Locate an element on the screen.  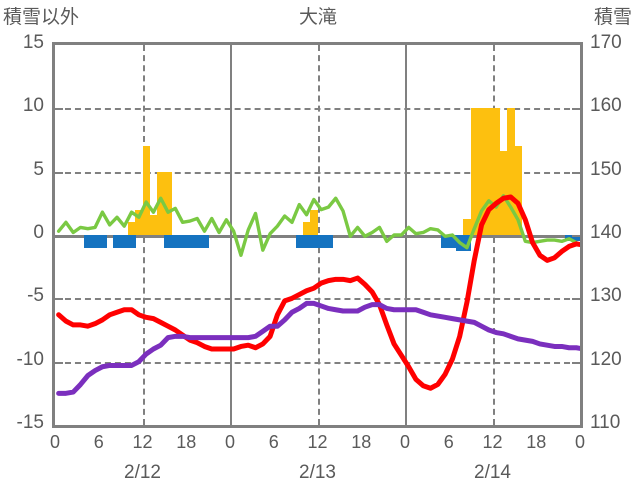
x-tick-label-8: 0 is located at coordinates (404, 442).